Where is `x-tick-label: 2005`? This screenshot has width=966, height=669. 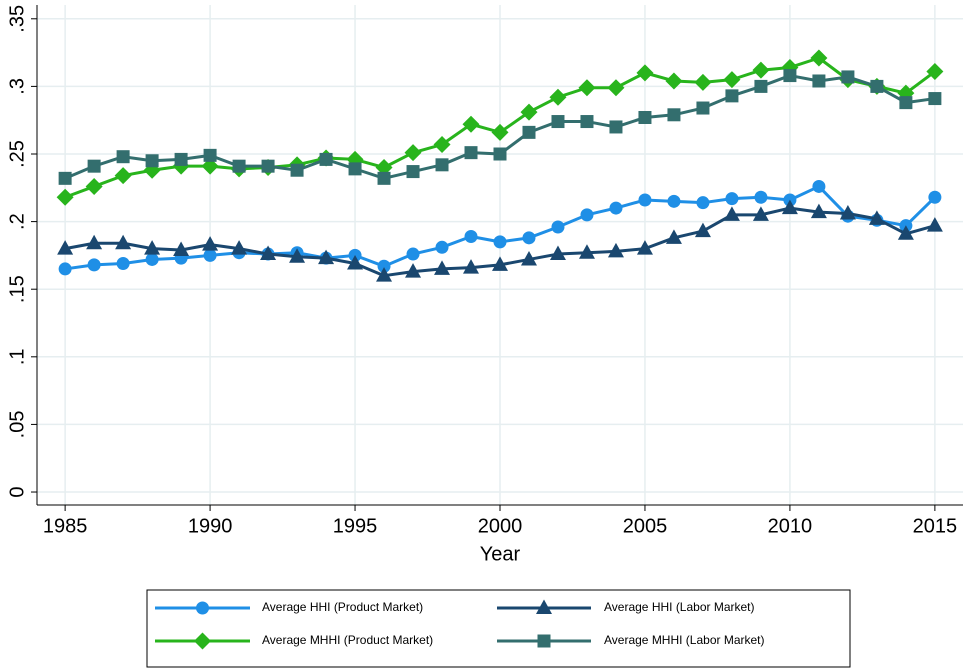
x-tick-label: 2005 is located at coordinates (645, 526).